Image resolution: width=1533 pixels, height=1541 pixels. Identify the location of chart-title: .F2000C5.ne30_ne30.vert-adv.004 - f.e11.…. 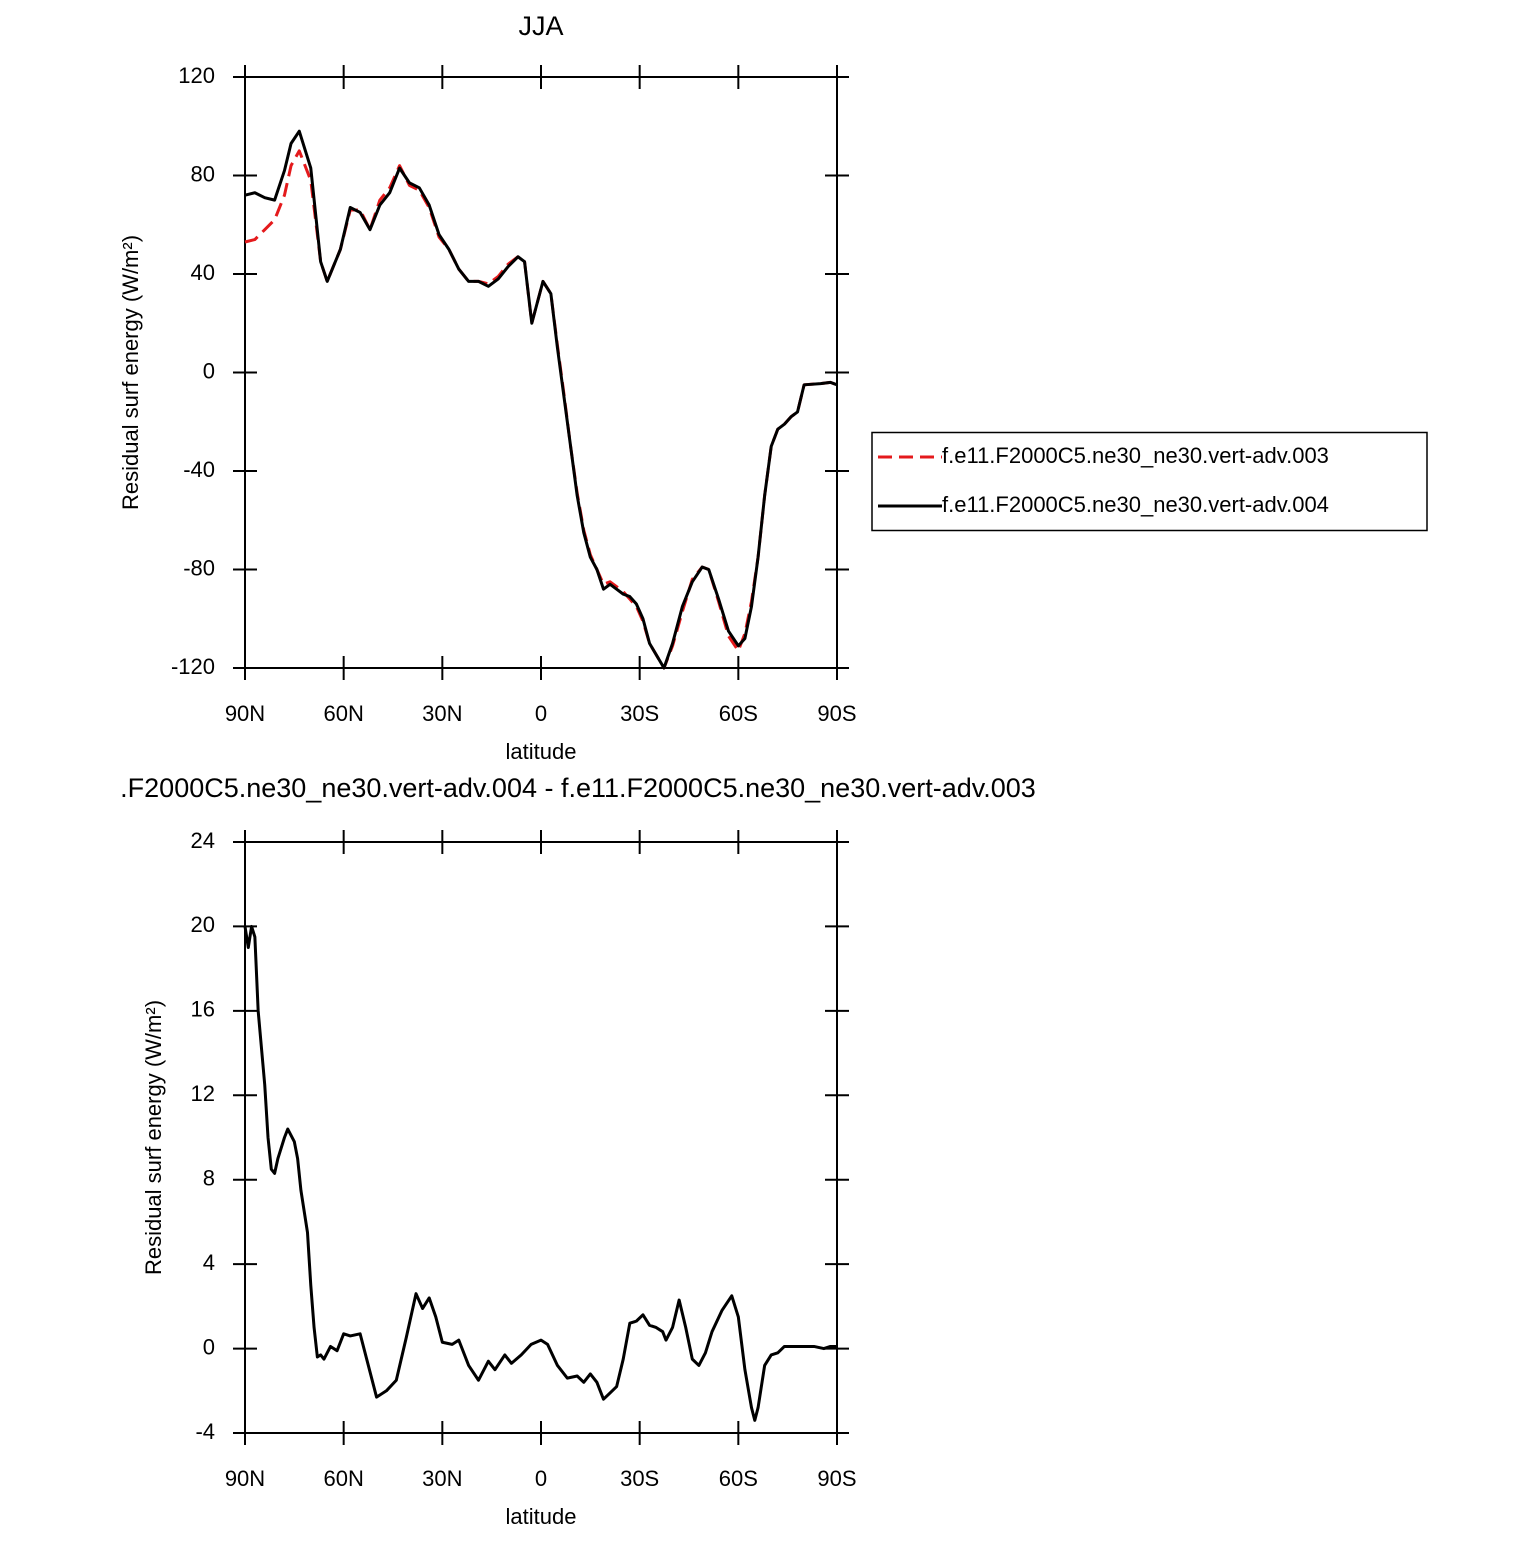
(578, 788).